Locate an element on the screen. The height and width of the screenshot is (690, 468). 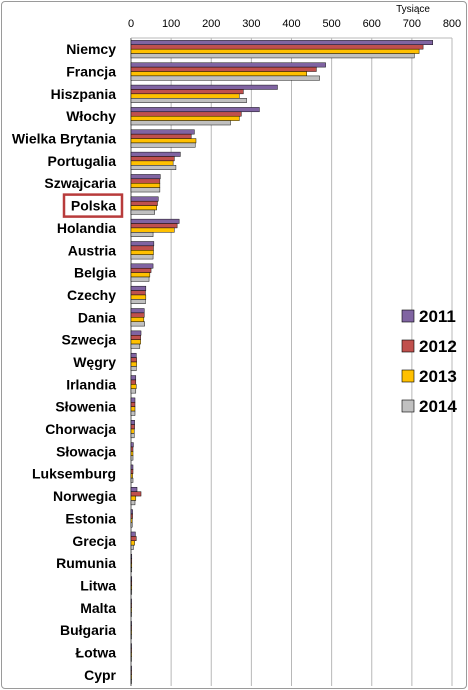
legend-label: 2011 is located at coordinates (437, 316).